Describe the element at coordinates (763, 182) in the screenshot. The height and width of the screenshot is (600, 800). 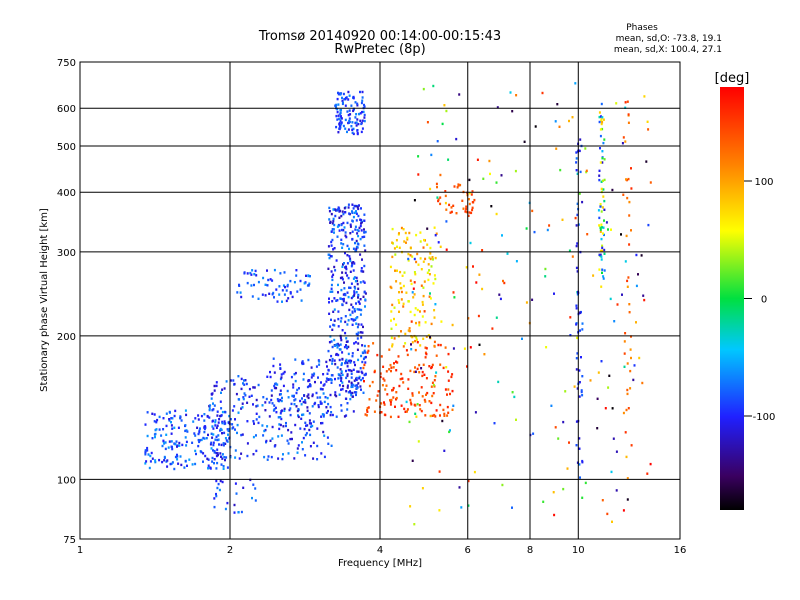
I see `colorbar-tick-label: 100` at that location.